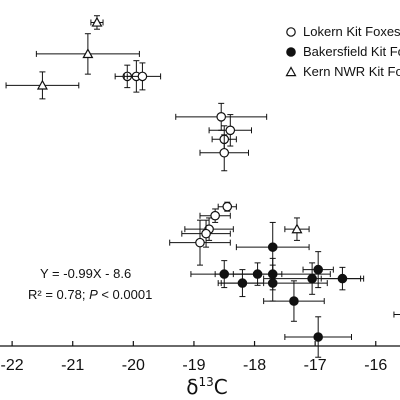 This screenshot has width=400, height=400. What do you see at coordinates (93, 294) in the screenshot?
I see `regression-p-symbol: P` at bounding box center [93, 294].